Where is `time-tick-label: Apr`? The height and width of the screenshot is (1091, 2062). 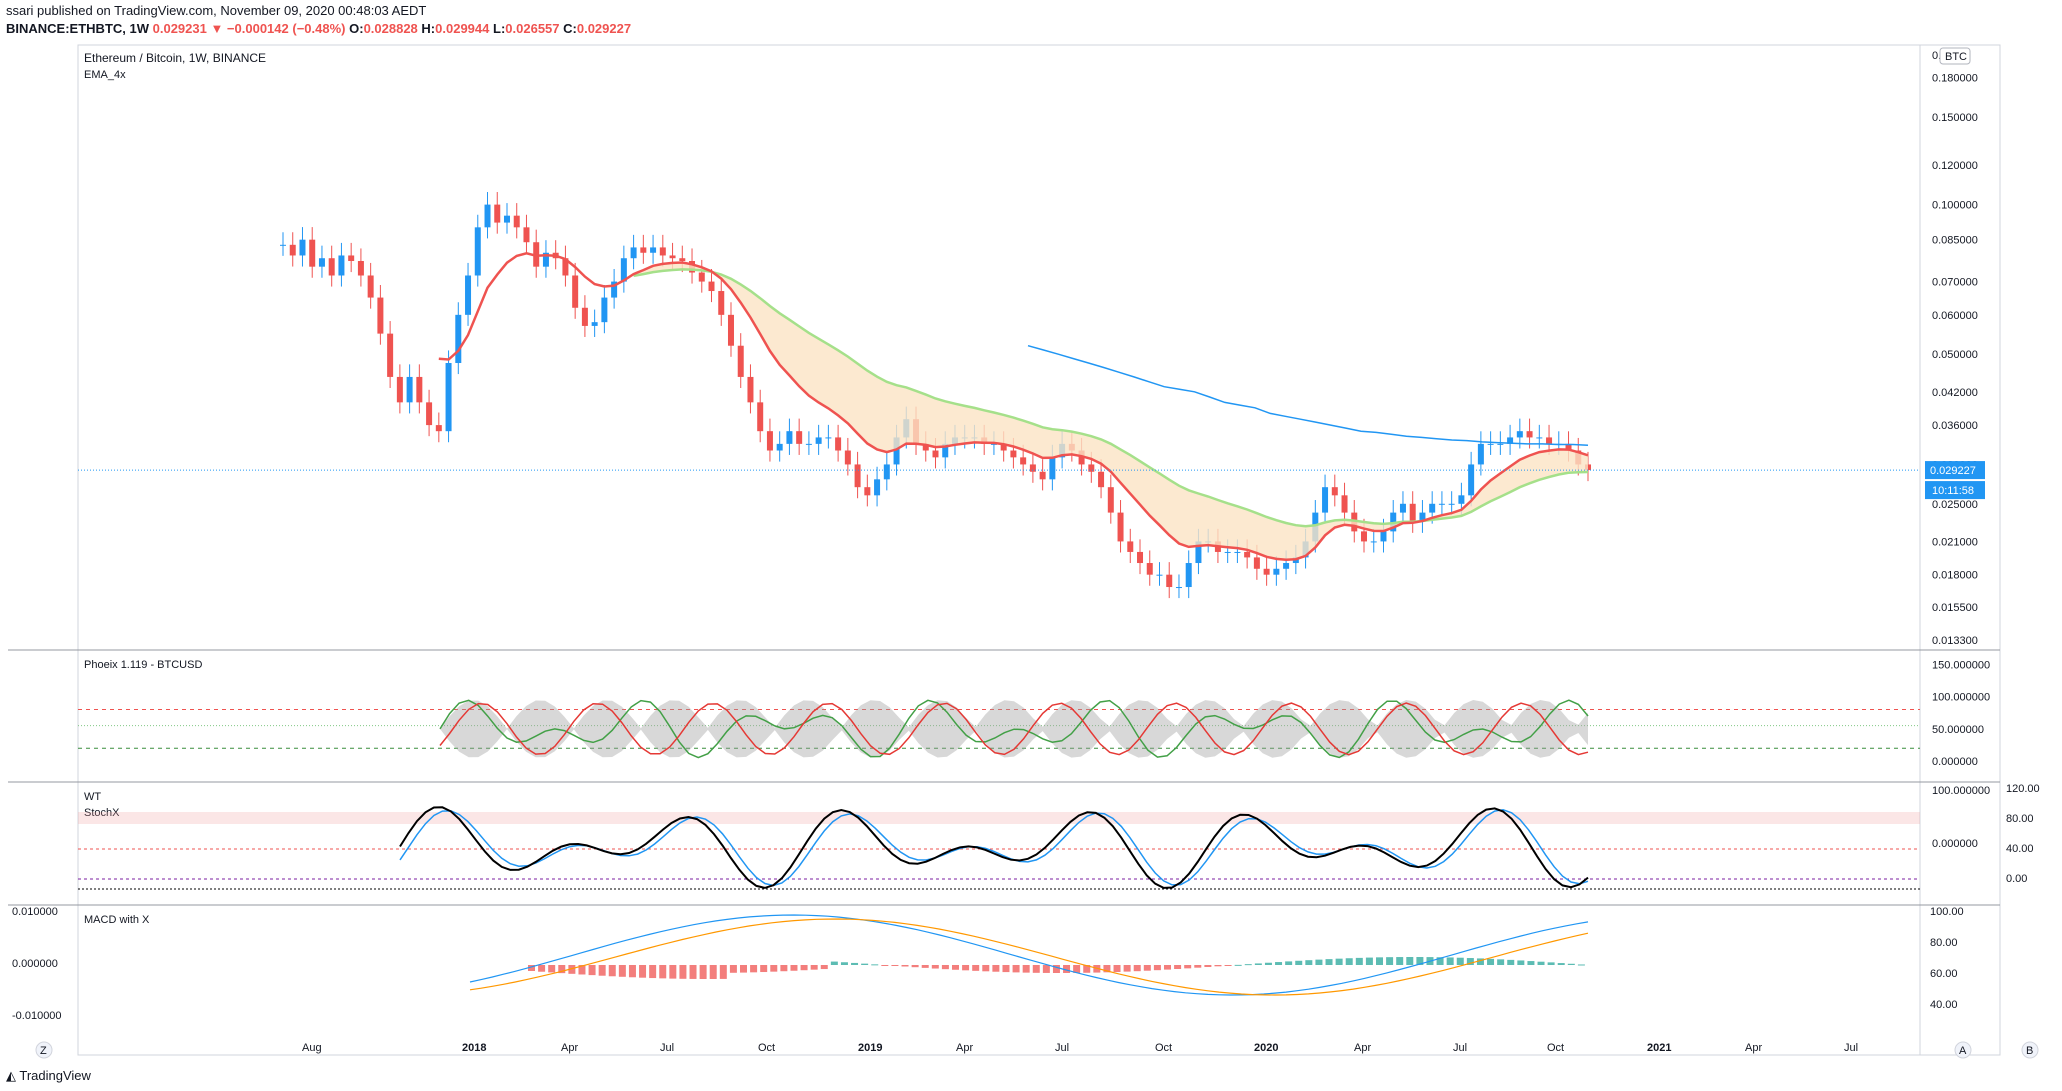
time-tick-label: Apr is located at coordinates (569, 1048).